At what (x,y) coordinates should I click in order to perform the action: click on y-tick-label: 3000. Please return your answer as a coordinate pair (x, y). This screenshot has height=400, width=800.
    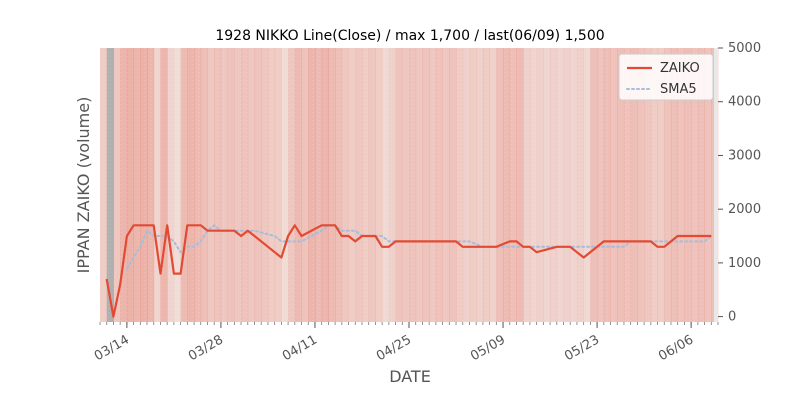
    Looking at the image, I should click on (744, 155).